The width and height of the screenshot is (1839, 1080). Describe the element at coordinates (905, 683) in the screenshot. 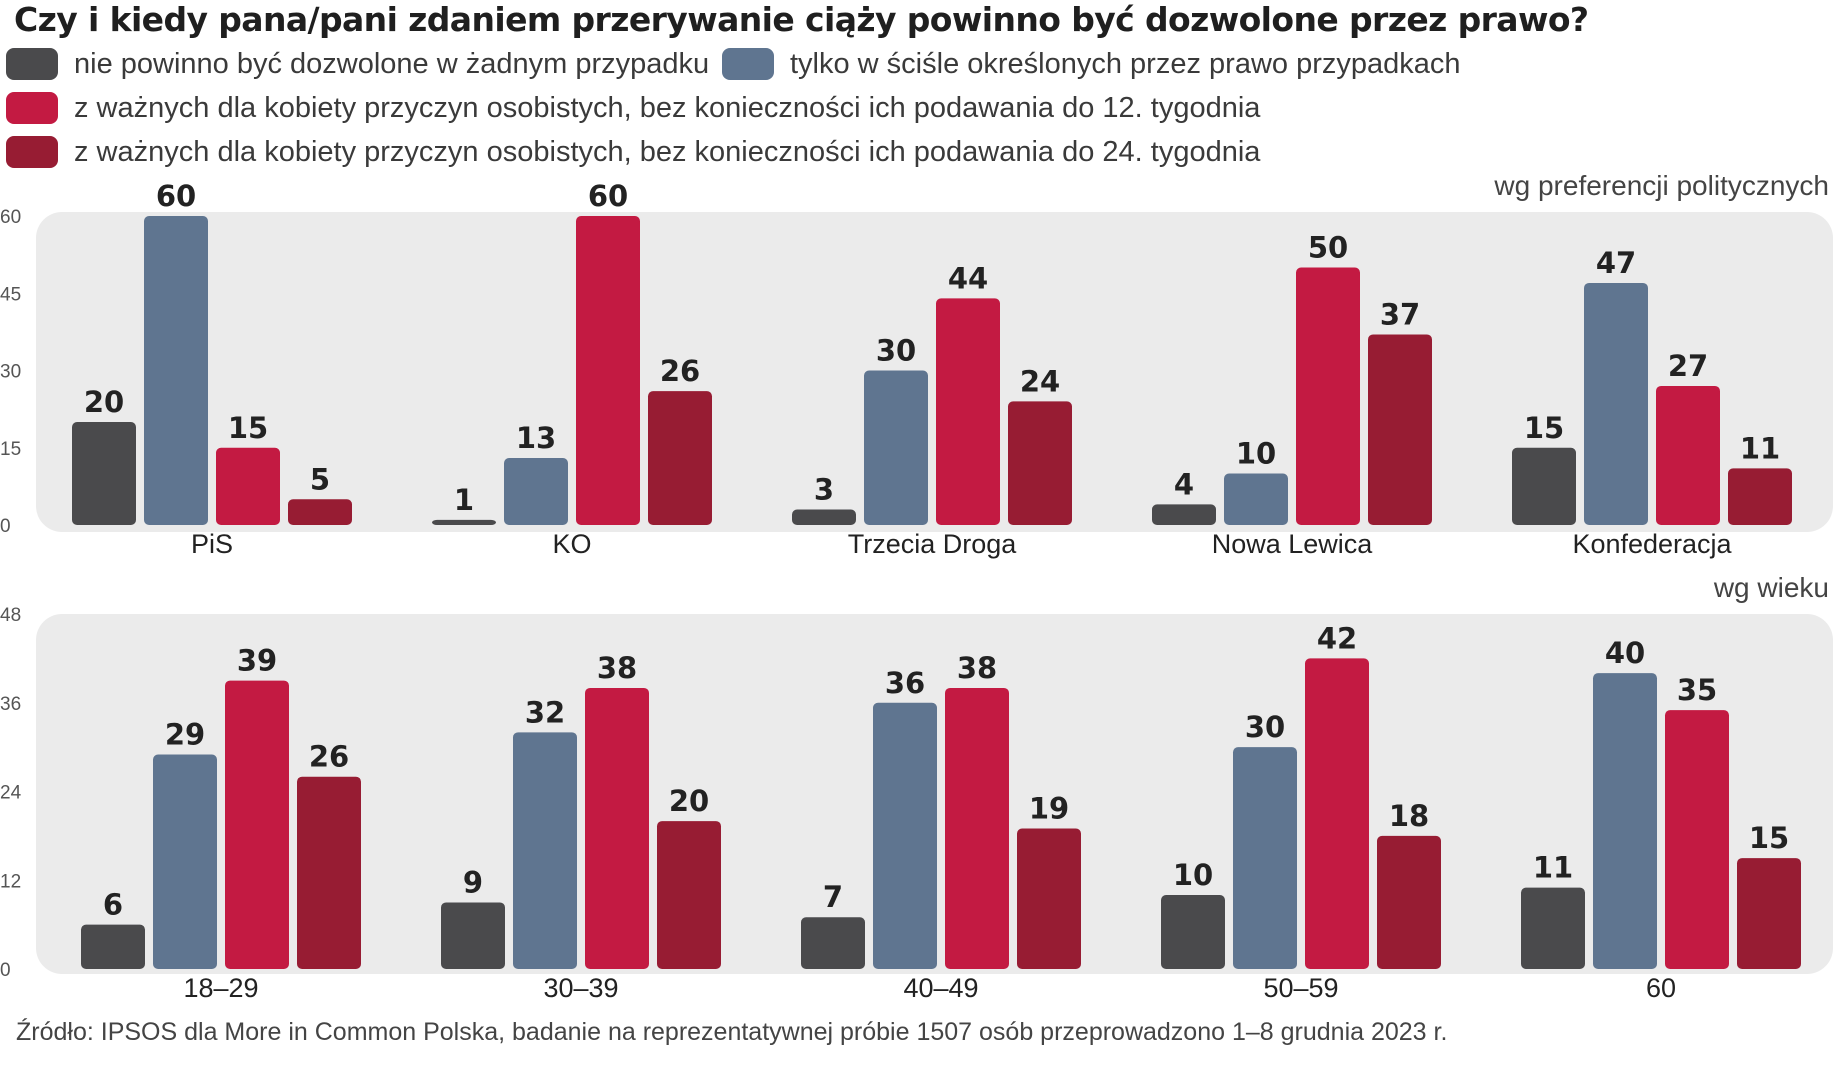

I see `data-label: 36` at that location.